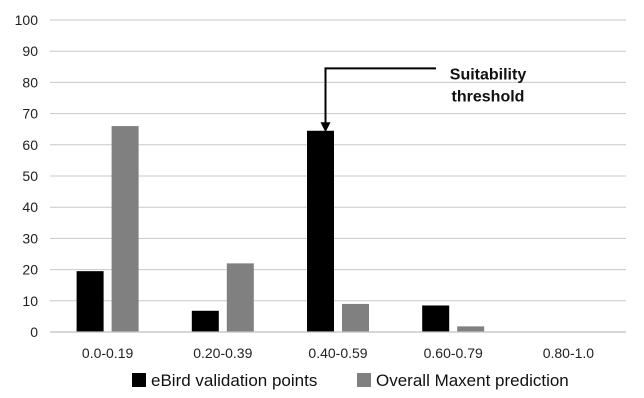 The height and width of the screenshot is (398, 644). Describe the element at coordinates (90, 301) in the screenshot. I see `bar-series0-cat0` at that location.